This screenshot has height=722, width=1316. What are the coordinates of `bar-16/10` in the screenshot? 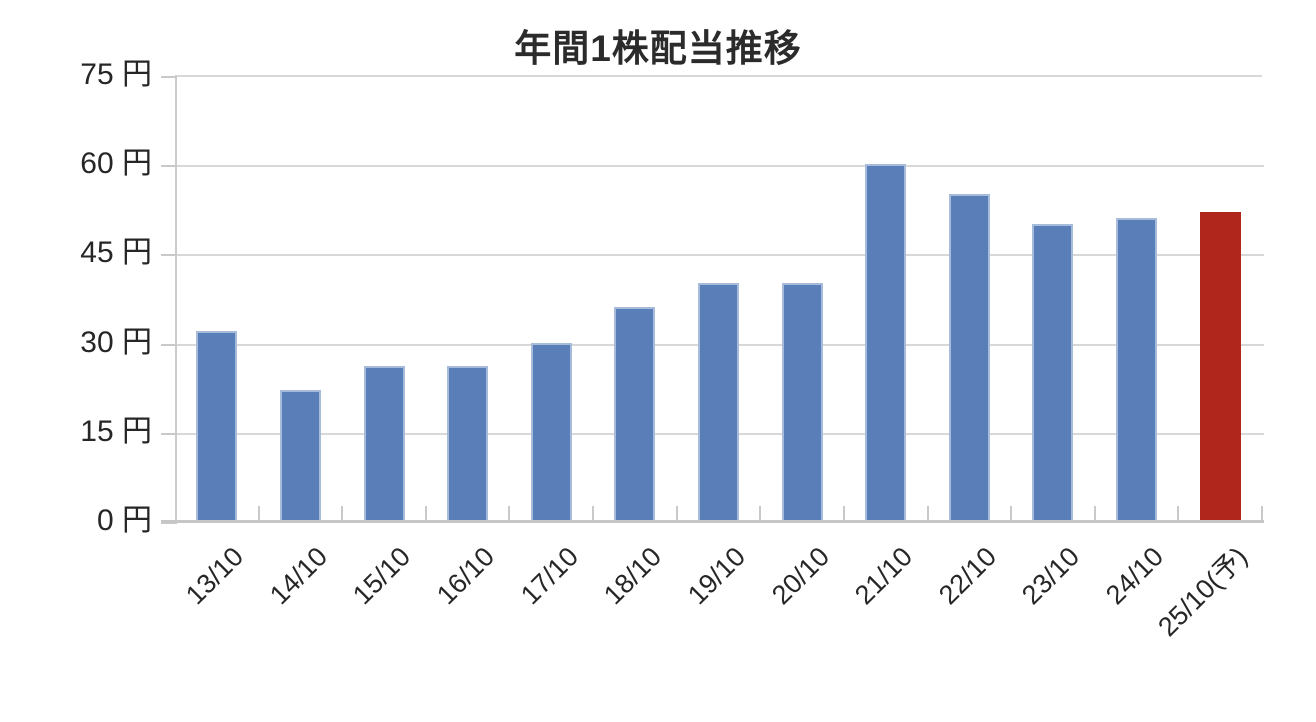 It's located at (468, 443).